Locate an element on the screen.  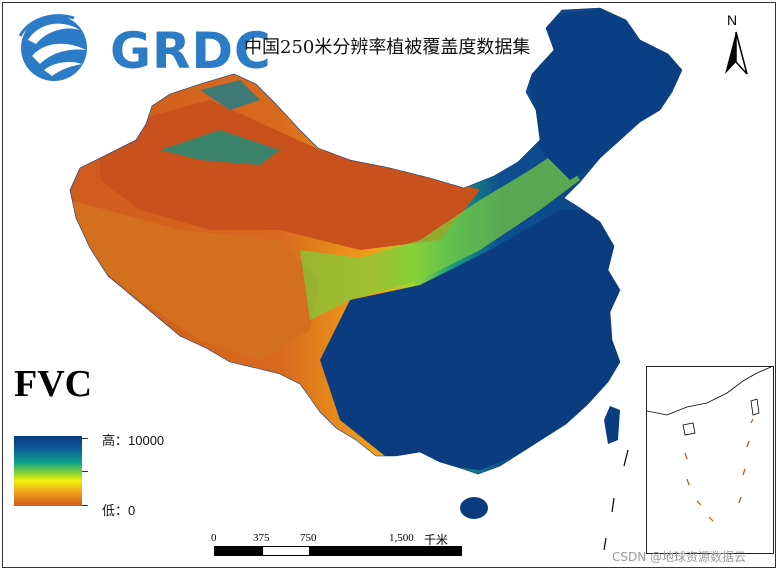
sea-boundary is located at coordinates (616, 500).